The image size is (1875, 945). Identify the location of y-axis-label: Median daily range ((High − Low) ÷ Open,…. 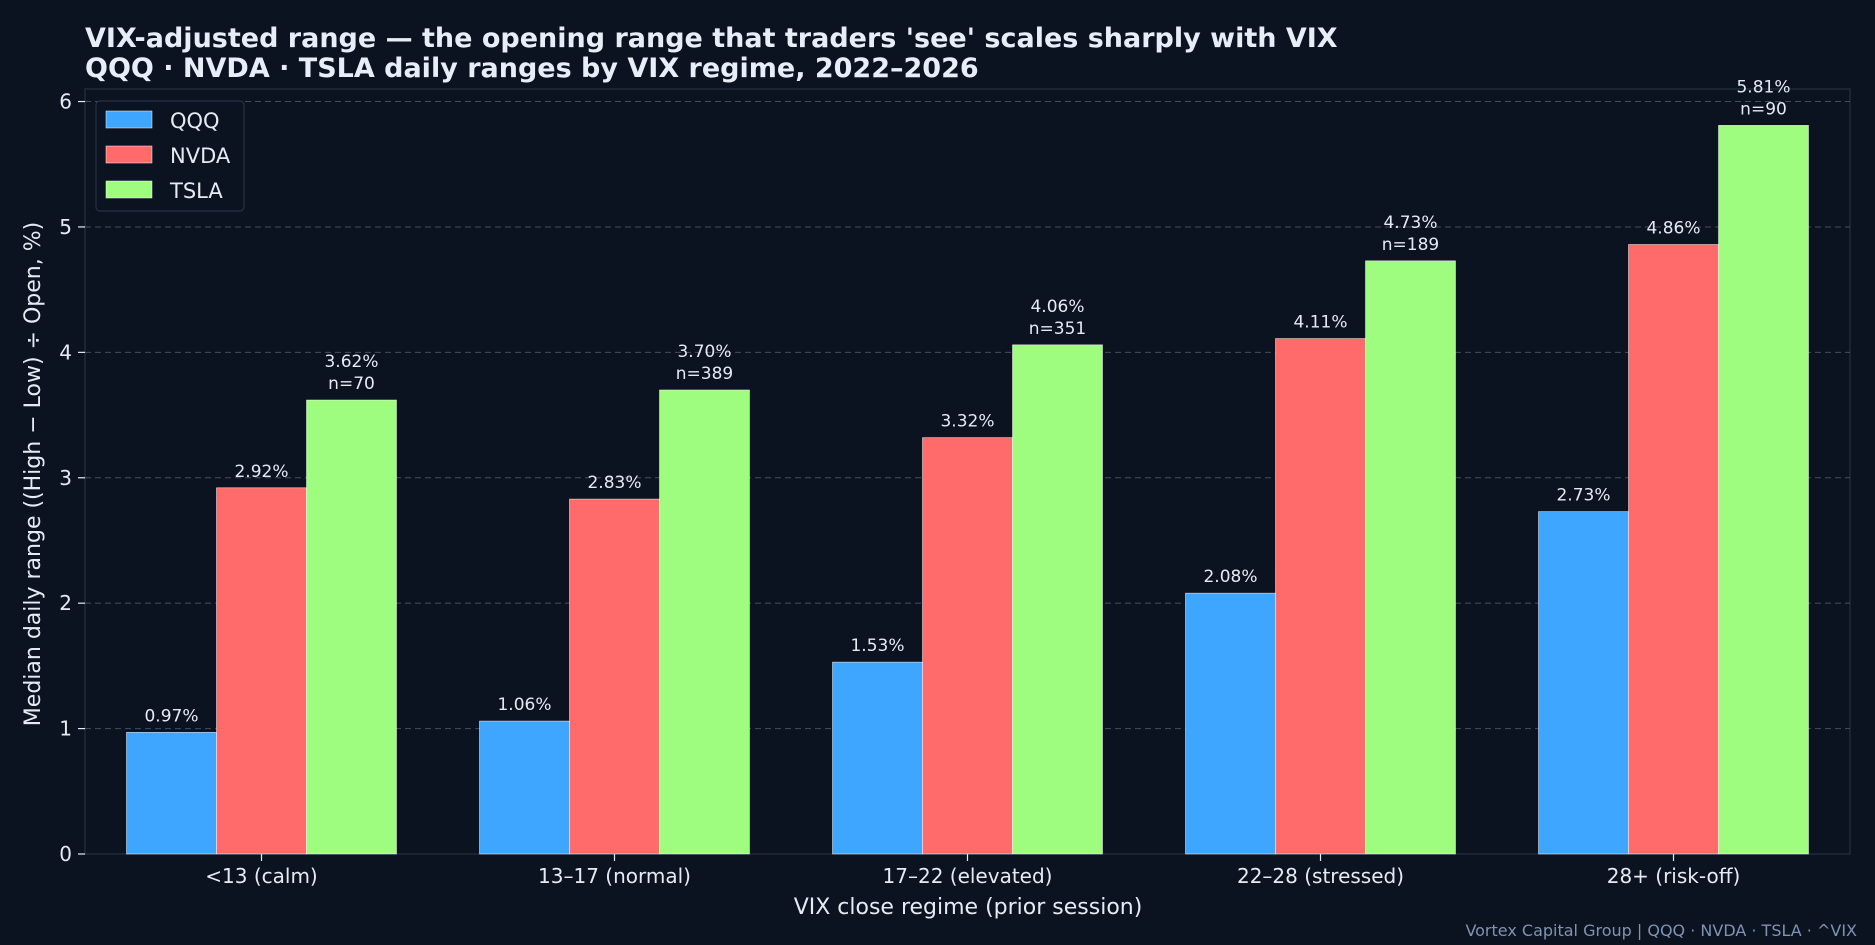
(33, 474).